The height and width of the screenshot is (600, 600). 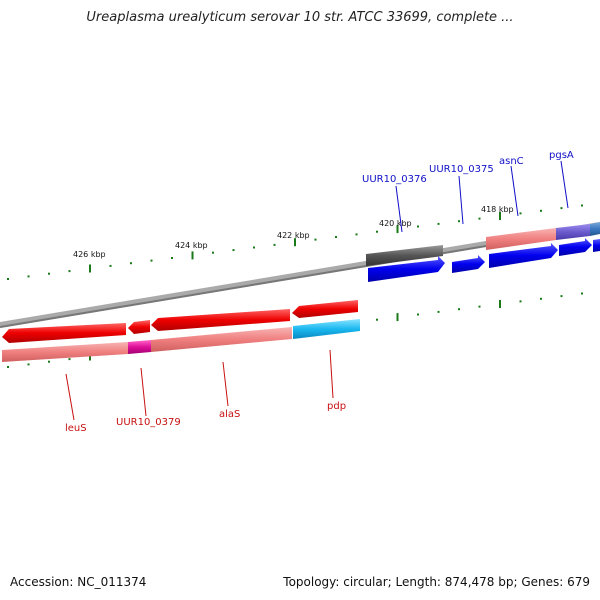 What do you see at coordinates (225, 384) in the screenshot?
I see `leader-alaS` at bounding box center [225, 384].